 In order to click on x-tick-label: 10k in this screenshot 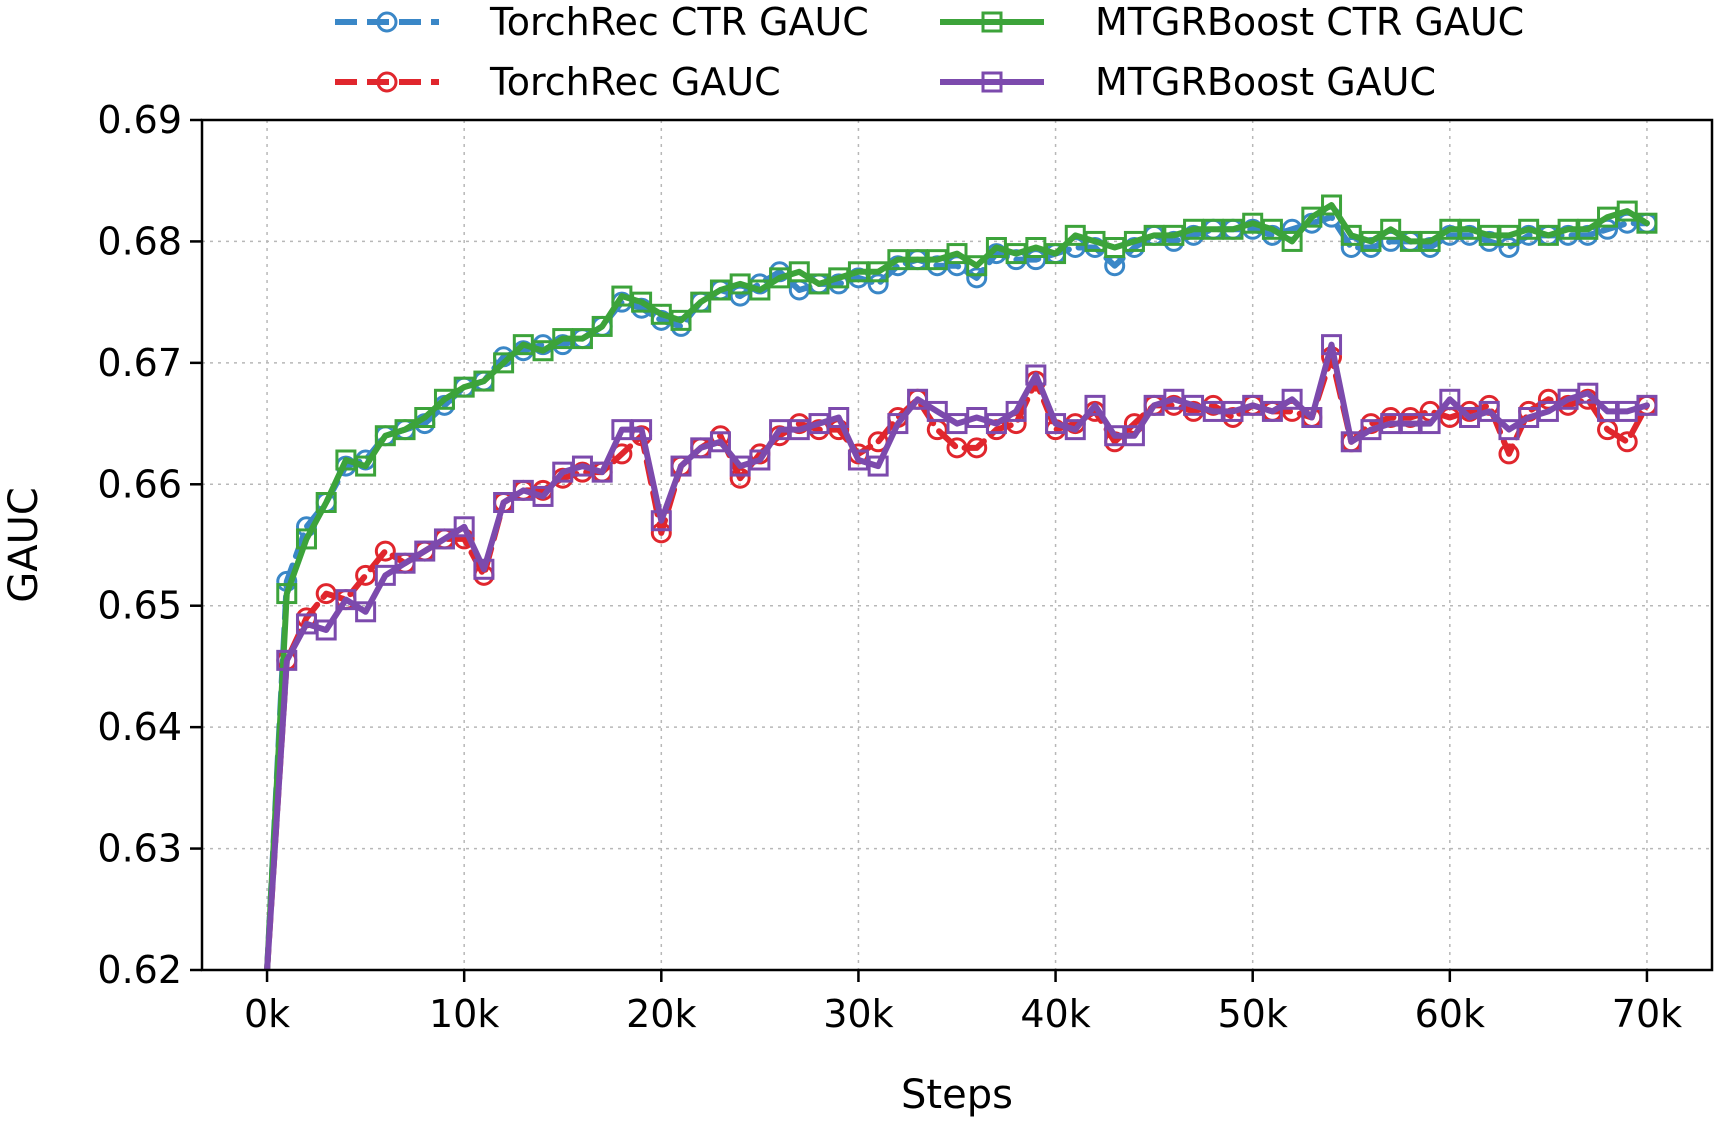, I will do `click(464, 1014)`.